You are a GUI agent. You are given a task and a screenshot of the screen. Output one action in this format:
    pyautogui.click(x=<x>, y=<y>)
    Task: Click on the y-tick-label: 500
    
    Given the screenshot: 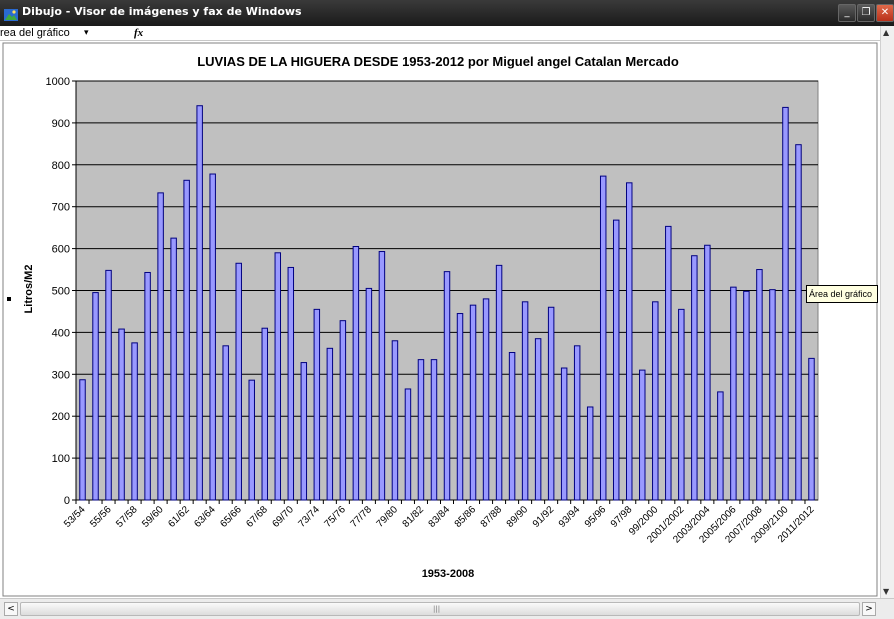 What is the action you would take?
    pyautogui.click(x=61, y=292)
    